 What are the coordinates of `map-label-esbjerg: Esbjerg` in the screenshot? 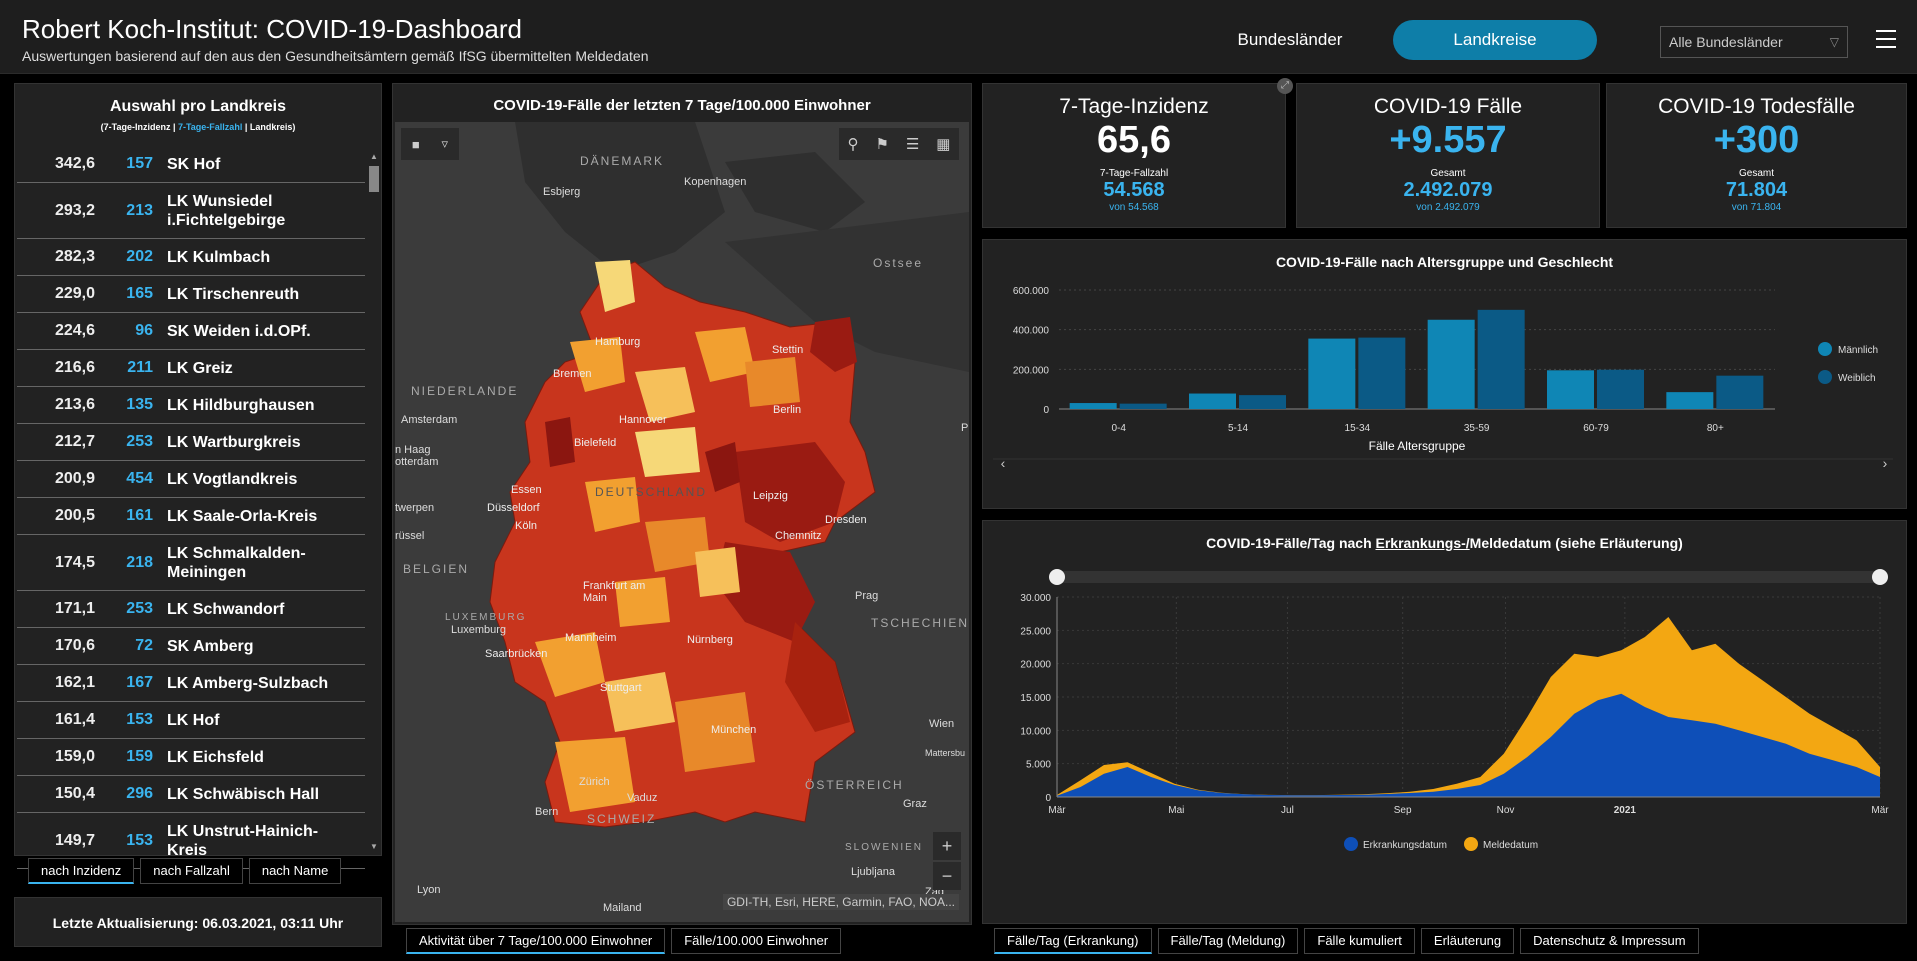 It's located at (562, 192).